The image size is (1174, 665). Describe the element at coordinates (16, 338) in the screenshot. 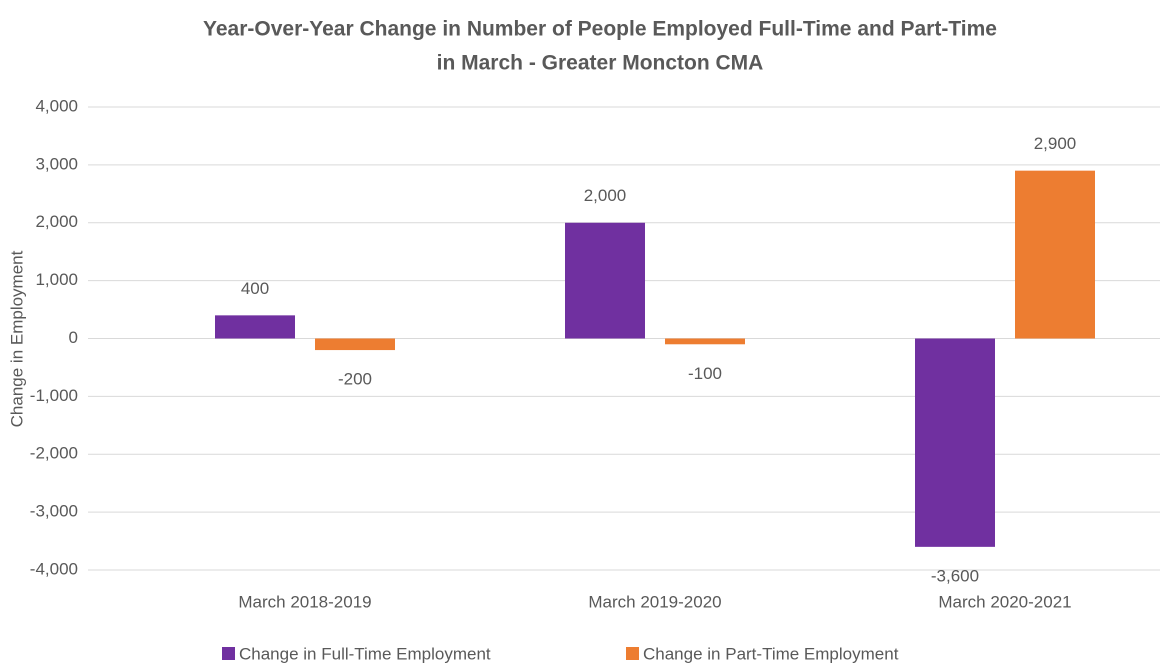

I see `y-axis-title: Change in Employment` at that location.